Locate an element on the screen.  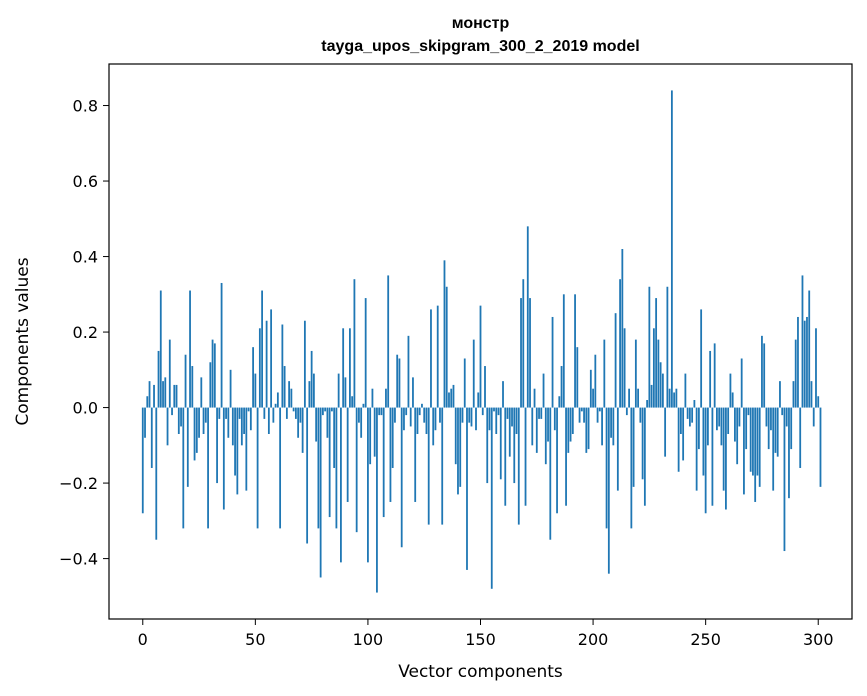
x-tick-label: 200 is located at coordinates (593, 639).